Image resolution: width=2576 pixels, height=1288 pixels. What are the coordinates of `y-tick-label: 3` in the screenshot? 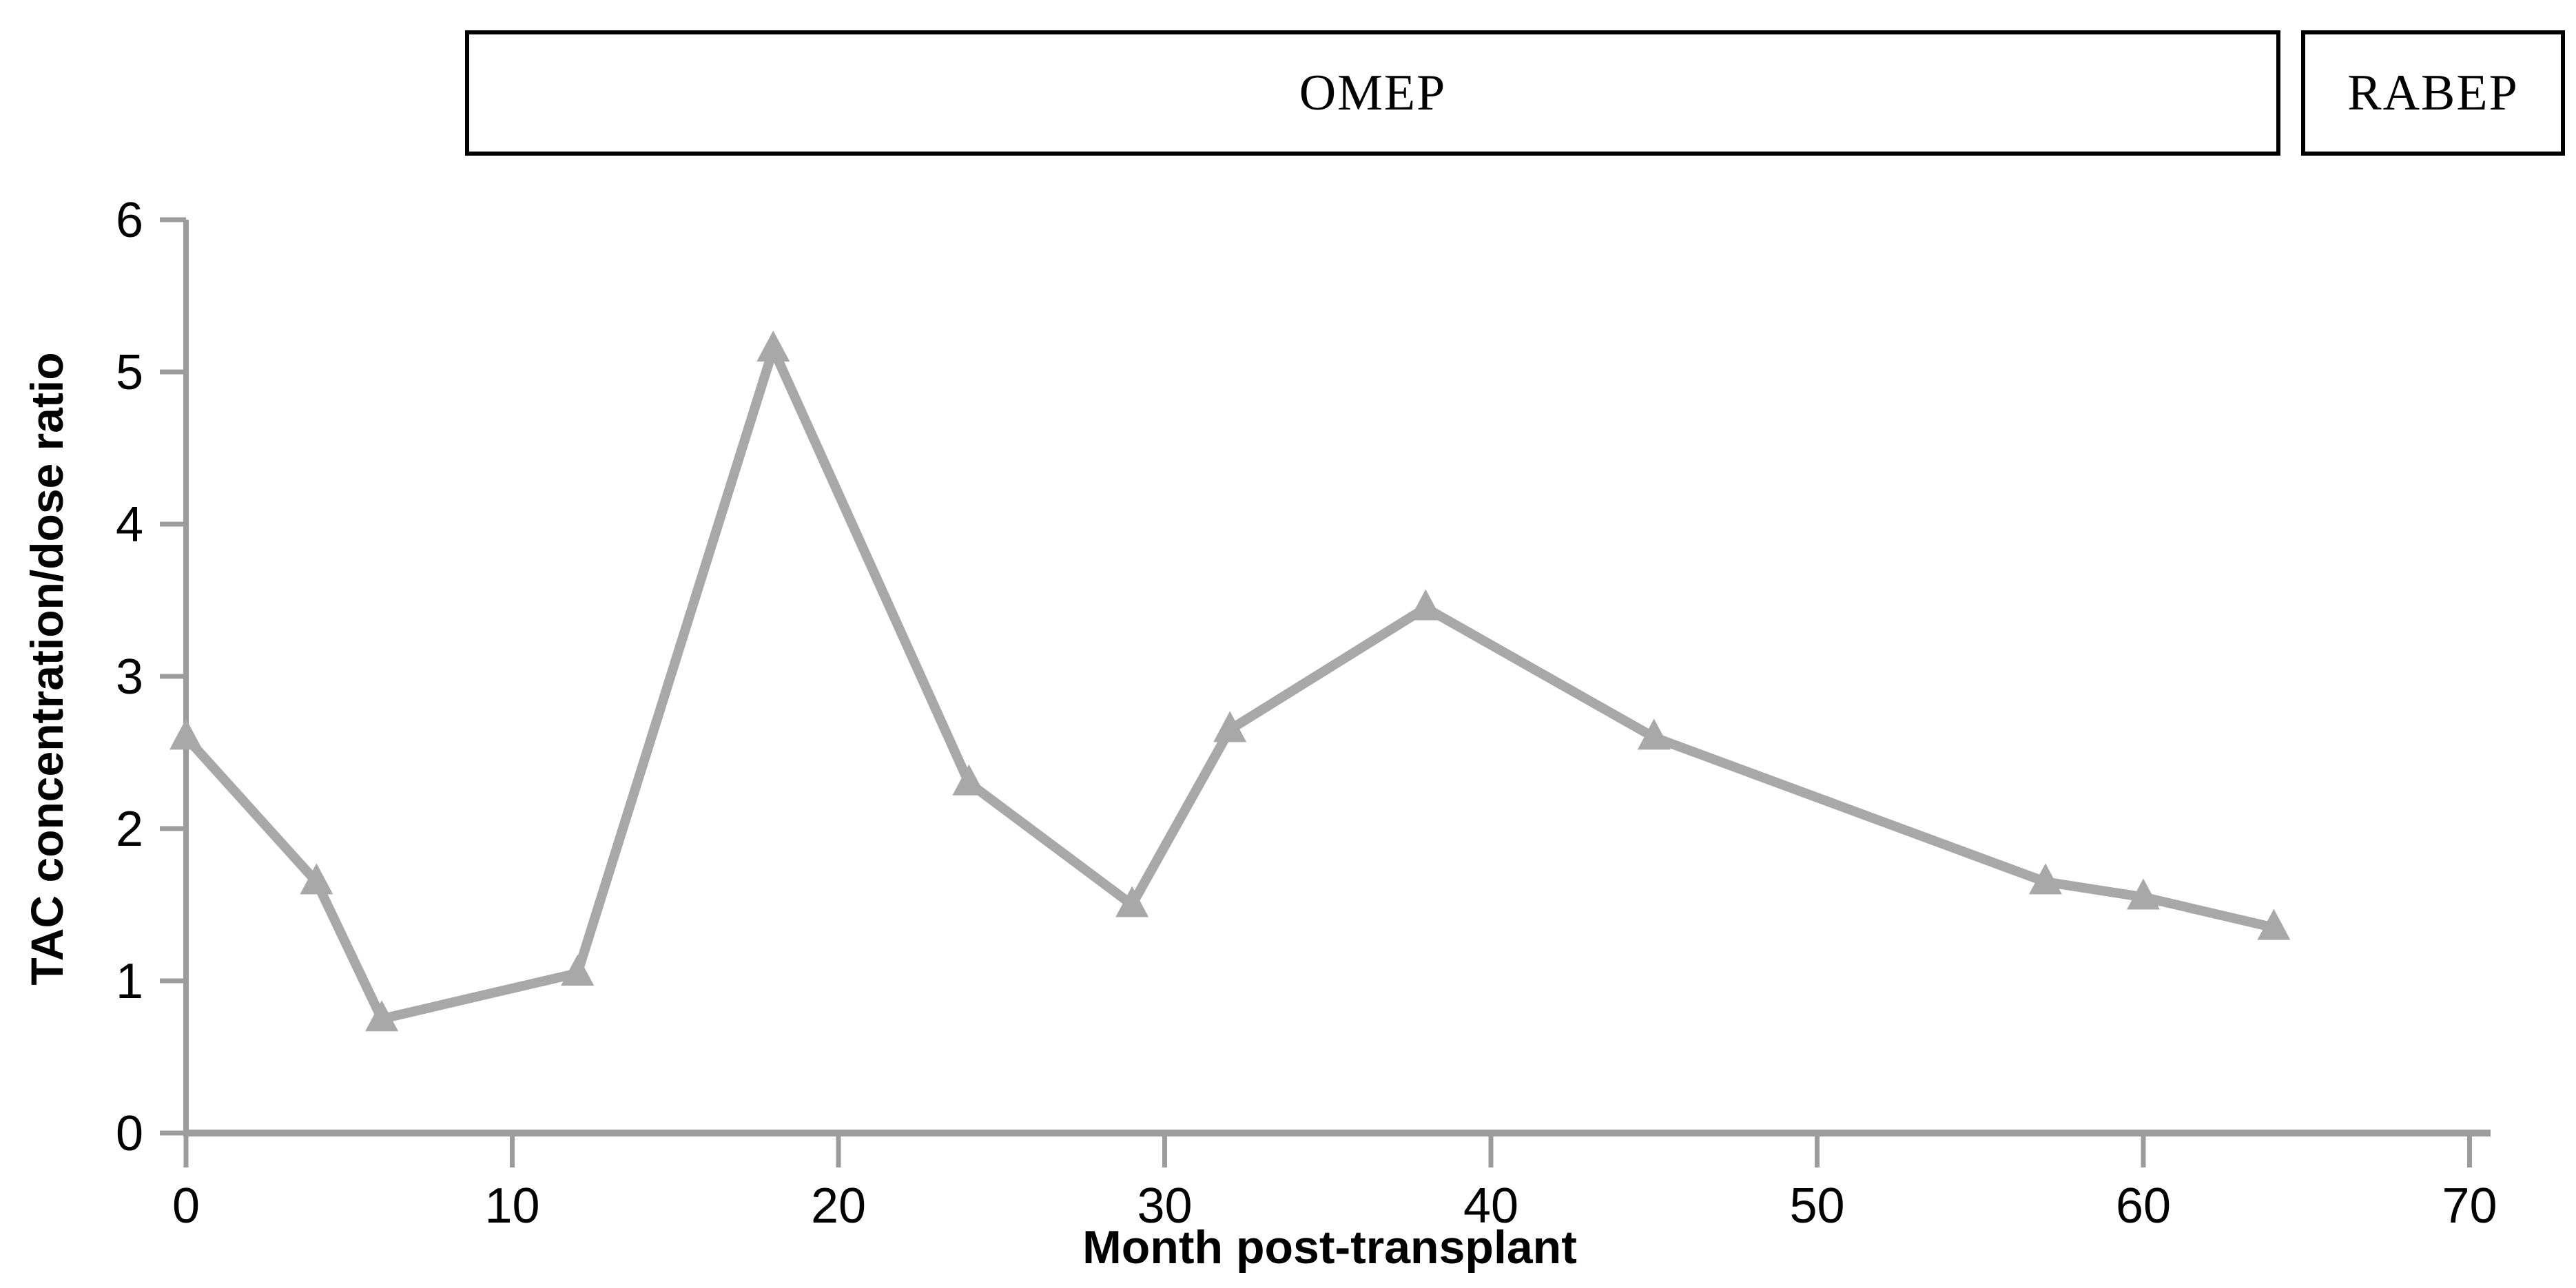 It's located at (129, 677).